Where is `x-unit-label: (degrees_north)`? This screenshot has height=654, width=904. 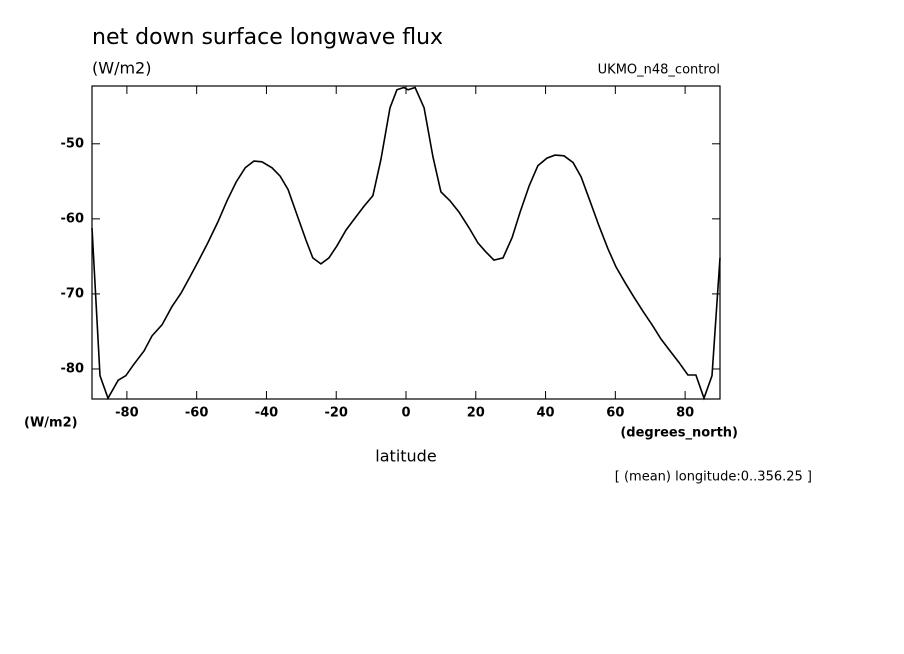
x-unit-label: (degrees_north) is located at coordinates (679, 433).